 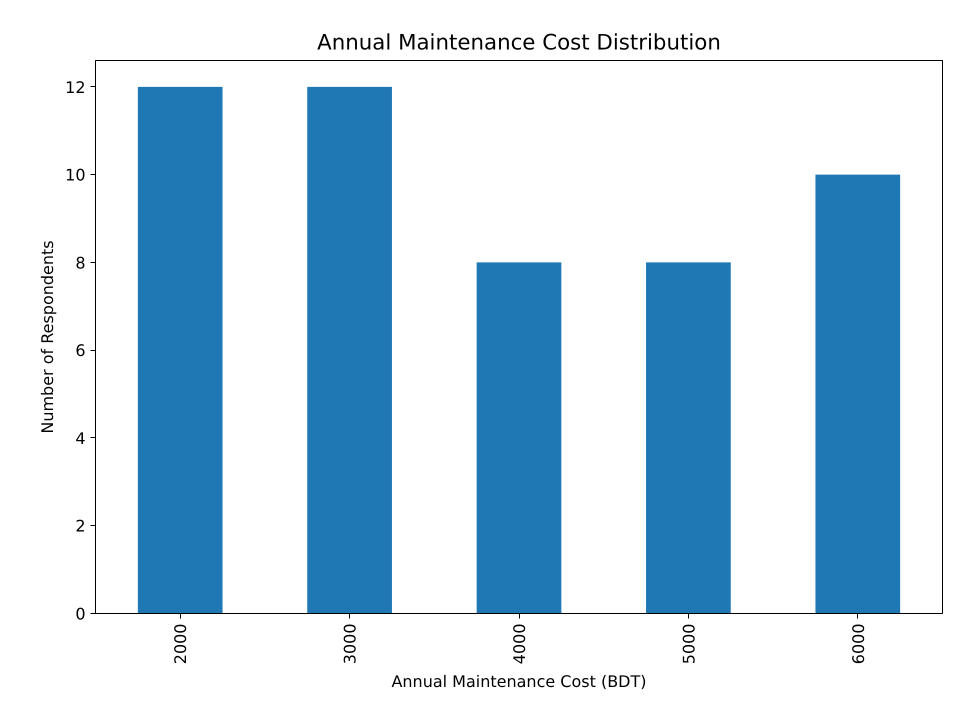 I want to click on y-tick-label: 6, so click(x=80, y=350).